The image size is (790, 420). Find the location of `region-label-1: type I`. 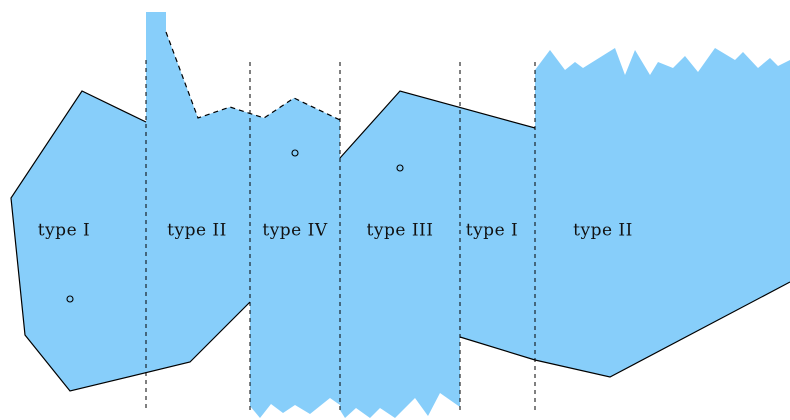

region-label-1: type I is located at coordinates (64, 231).